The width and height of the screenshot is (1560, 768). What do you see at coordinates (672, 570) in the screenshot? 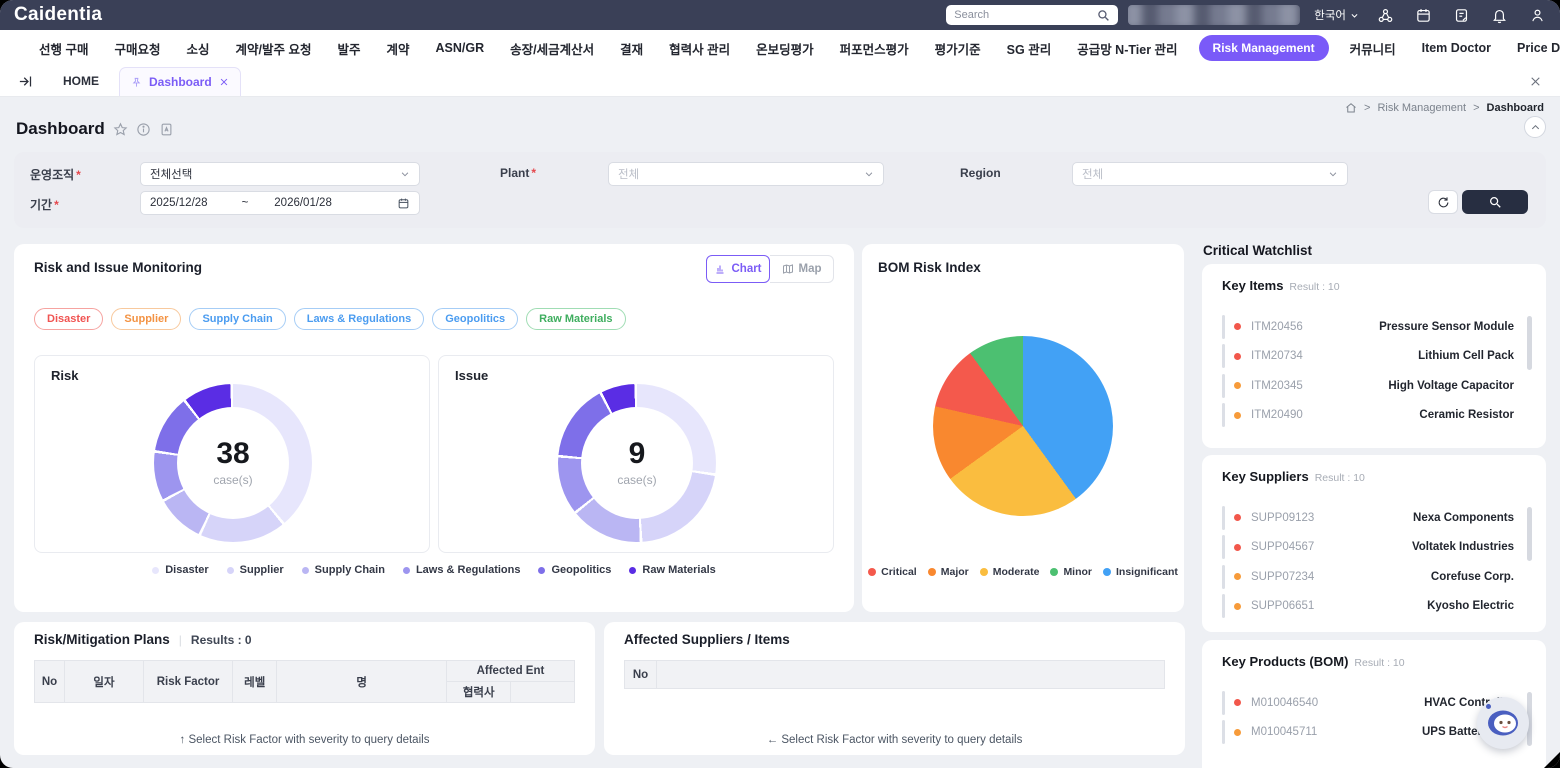
I see `legend-raw-materials: Raw Materials` at bounding box center [672, 570].